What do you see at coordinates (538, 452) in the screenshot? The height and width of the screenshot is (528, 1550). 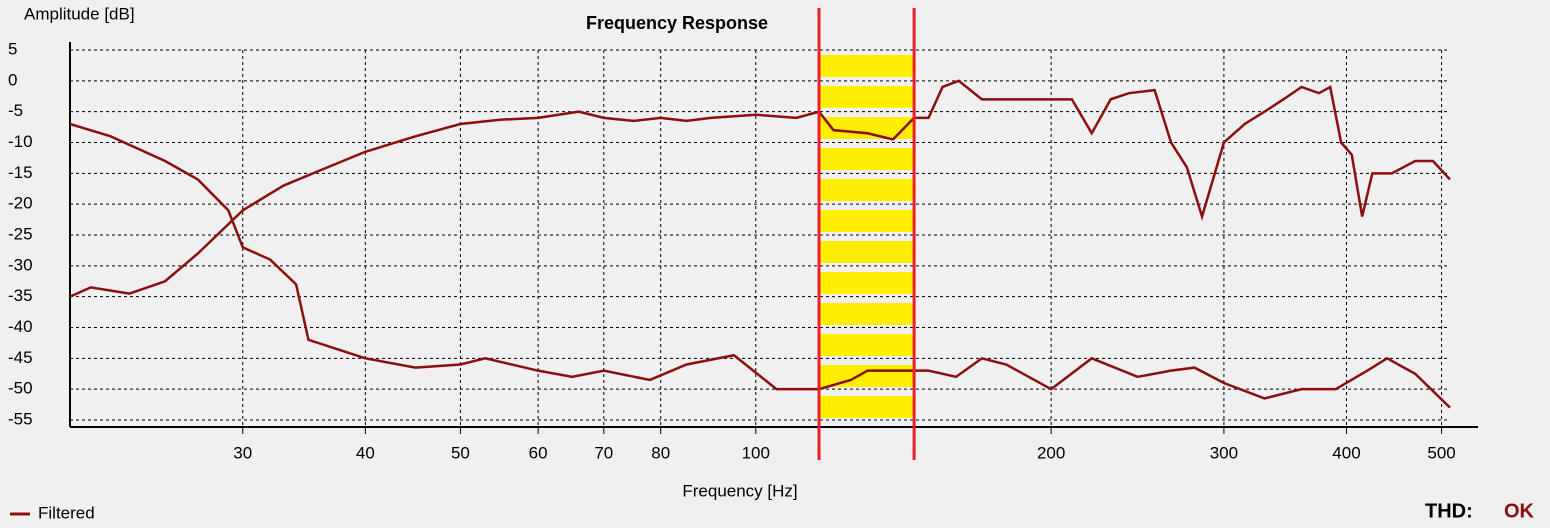 I see `x-tick-label: 60` at bounding box center [538, 452].